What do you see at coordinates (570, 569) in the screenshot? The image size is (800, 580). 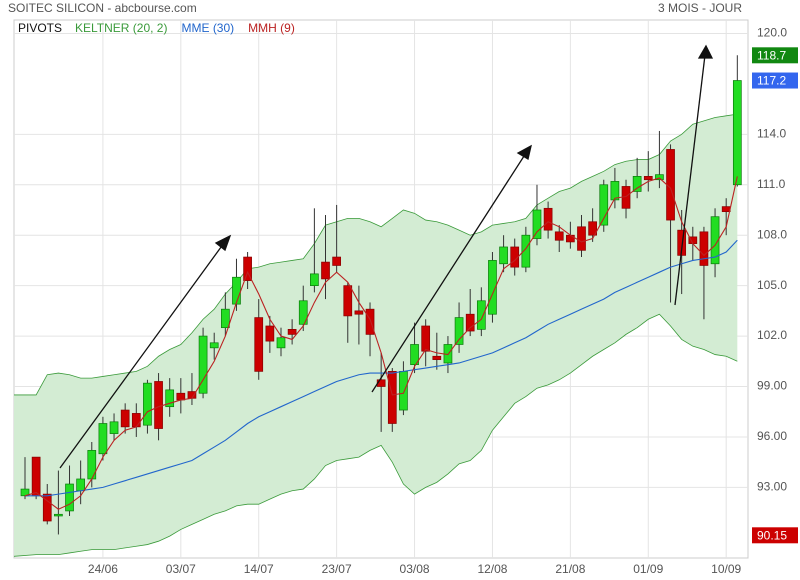 I see `x-tick-label: 21/08` at bounding box center [570, 569].